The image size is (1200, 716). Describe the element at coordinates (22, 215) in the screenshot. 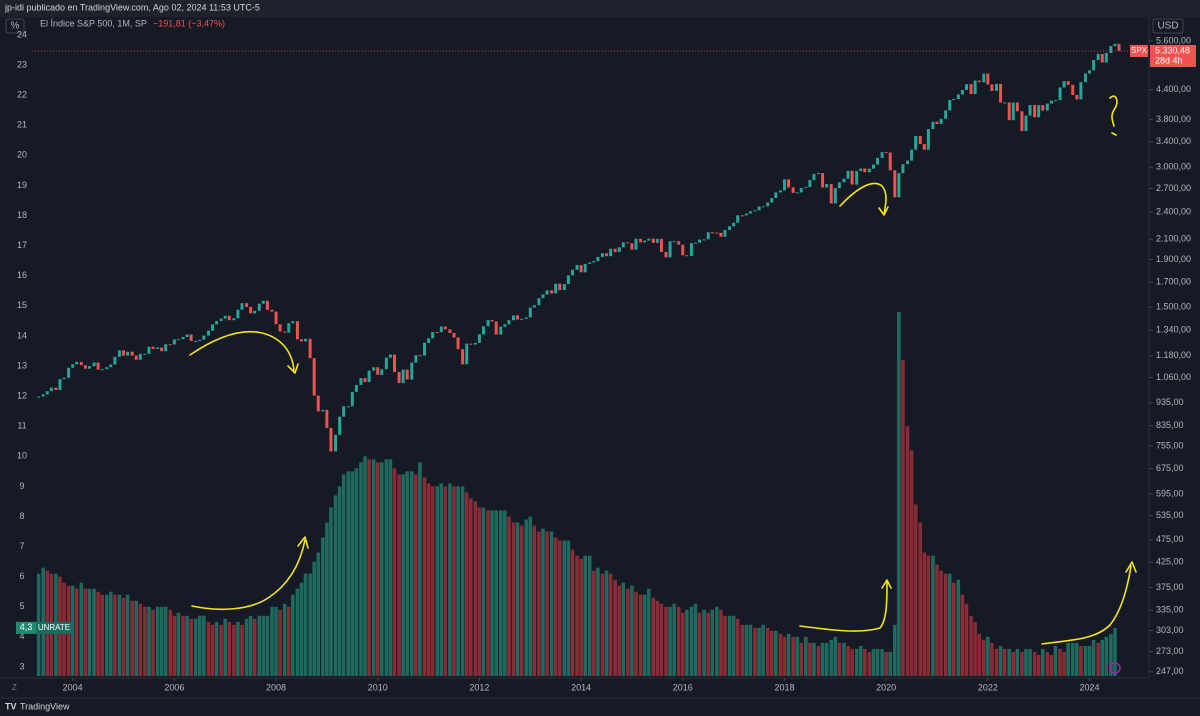

I see `y-tick-label: 18` at that location.